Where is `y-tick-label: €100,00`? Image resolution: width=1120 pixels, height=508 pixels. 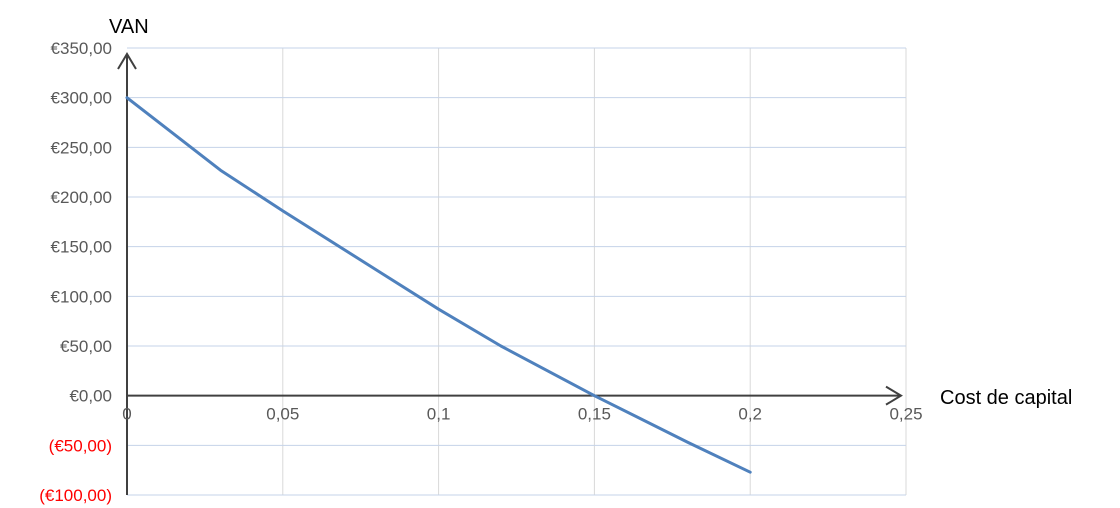
y-tick-label: €100,00 is located at coordinates (81, 296).